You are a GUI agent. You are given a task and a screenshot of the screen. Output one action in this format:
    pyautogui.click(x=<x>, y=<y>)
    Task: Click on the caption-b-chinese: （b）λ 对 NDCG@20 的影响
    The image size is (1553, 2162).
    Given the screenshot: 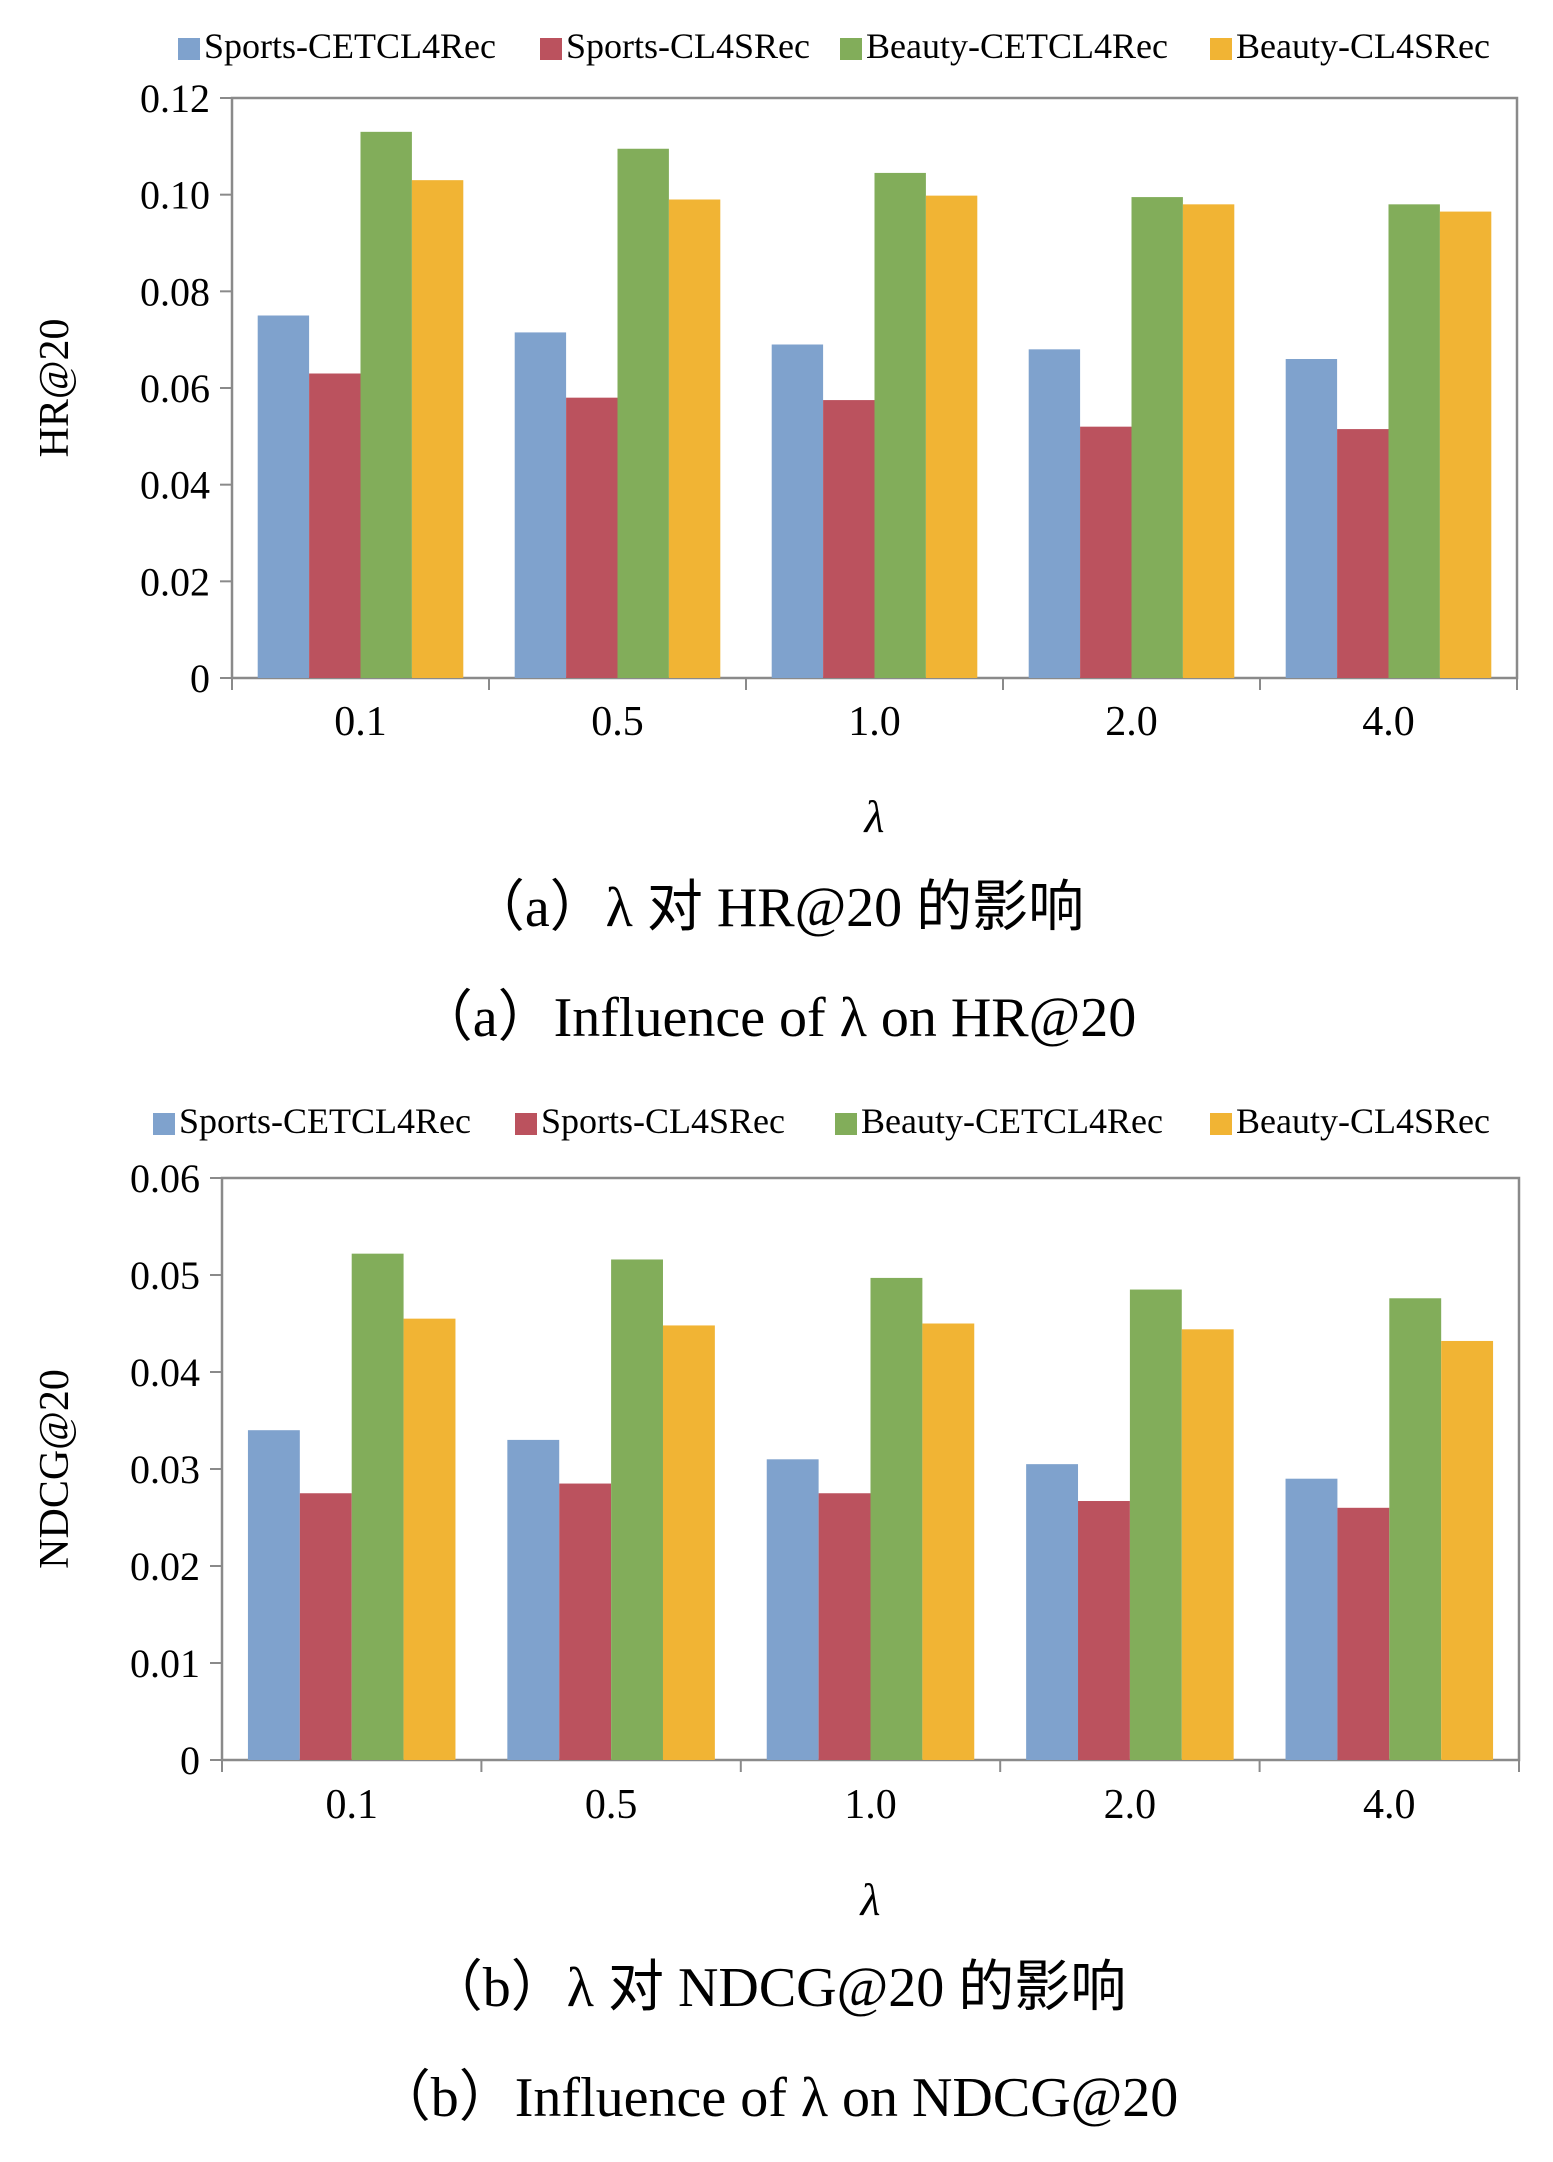 What is the action you would take?
    pyautogui.click(x=776, y=1988)
    